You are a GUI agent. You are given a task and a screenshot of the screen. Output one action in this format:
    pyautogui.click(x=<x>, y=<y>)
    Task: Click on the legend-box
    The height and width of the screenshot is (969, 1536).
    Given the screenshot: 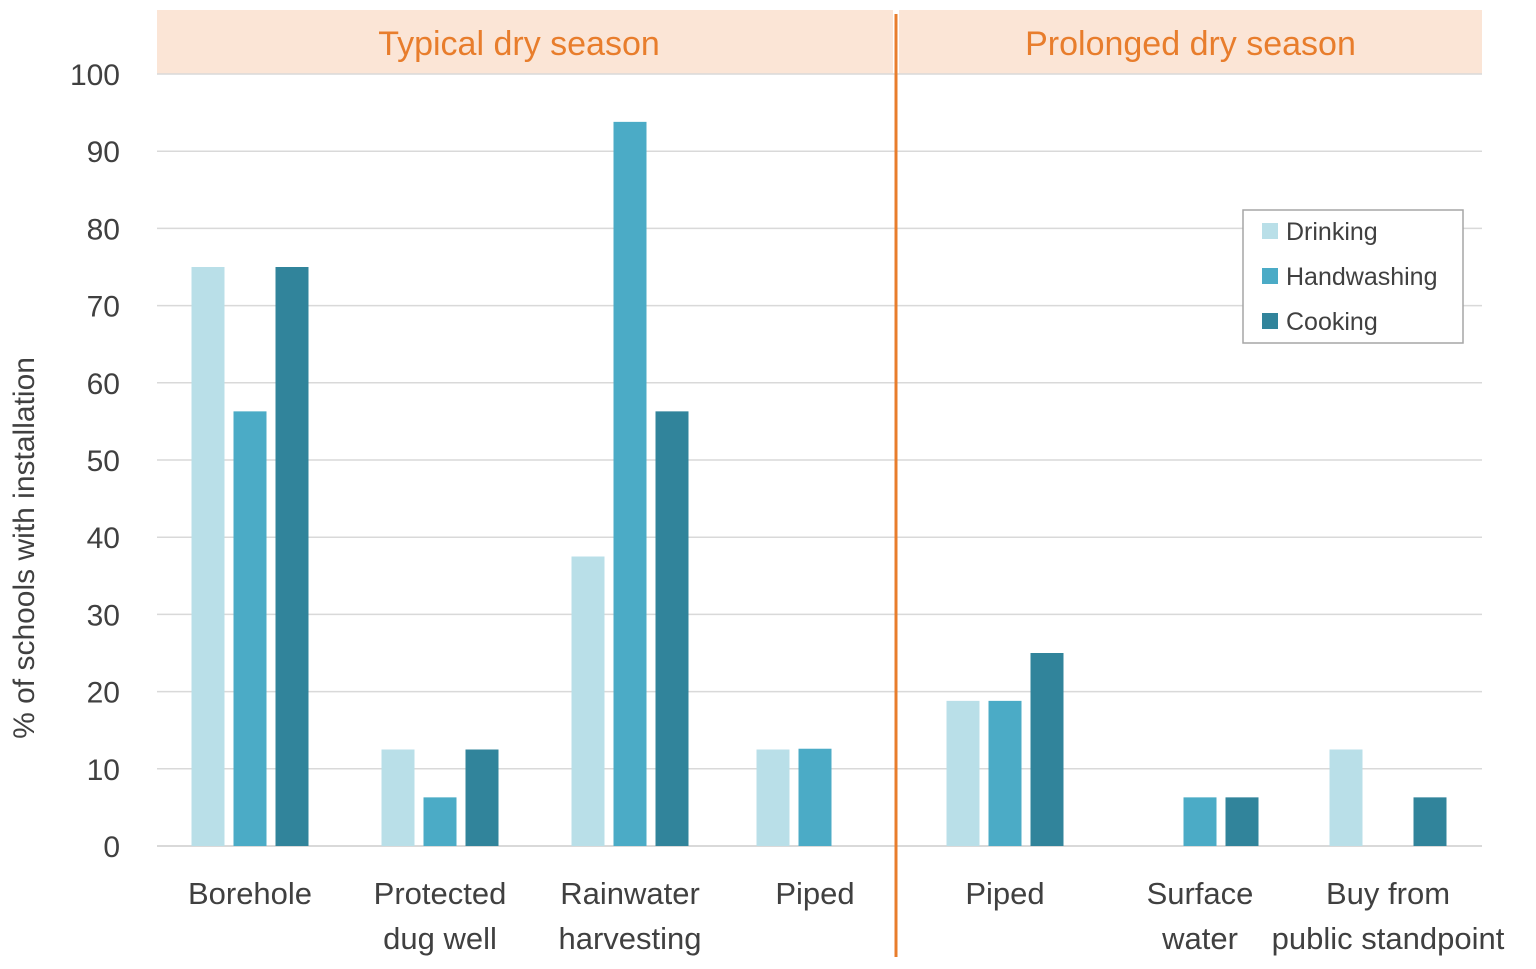 What is the action you would take?
    pyautogui.click(x=1353, y=276)
    